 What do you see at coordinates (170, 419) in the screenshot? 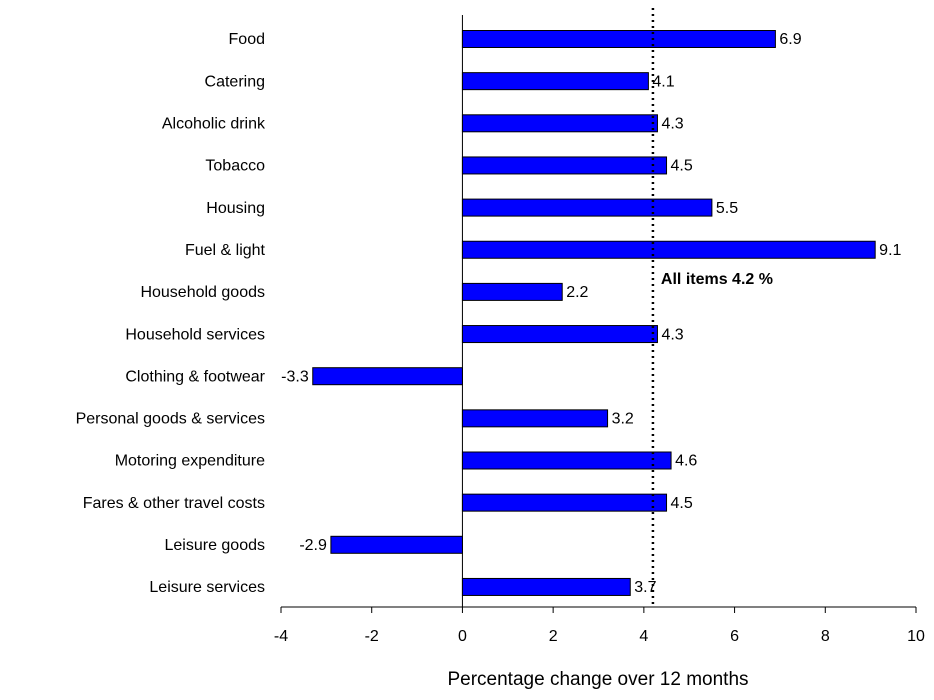
I see `y-tick-label: Personal goods & services` at bounding box center [170, 419].